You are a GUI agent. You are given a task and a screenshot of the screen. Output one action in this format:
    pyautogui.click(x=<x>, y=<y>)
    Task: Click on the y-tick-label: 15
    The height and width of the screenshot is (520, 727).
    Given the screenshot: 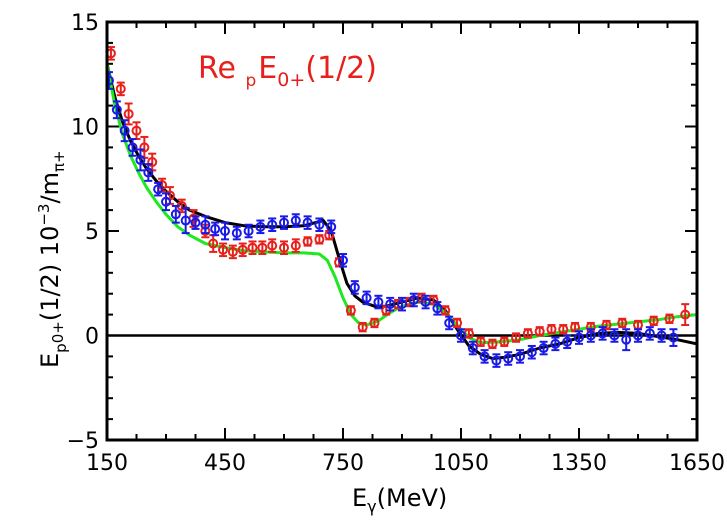 What is the action you would take?
    pyautogui.click(x=85, y=23)
    